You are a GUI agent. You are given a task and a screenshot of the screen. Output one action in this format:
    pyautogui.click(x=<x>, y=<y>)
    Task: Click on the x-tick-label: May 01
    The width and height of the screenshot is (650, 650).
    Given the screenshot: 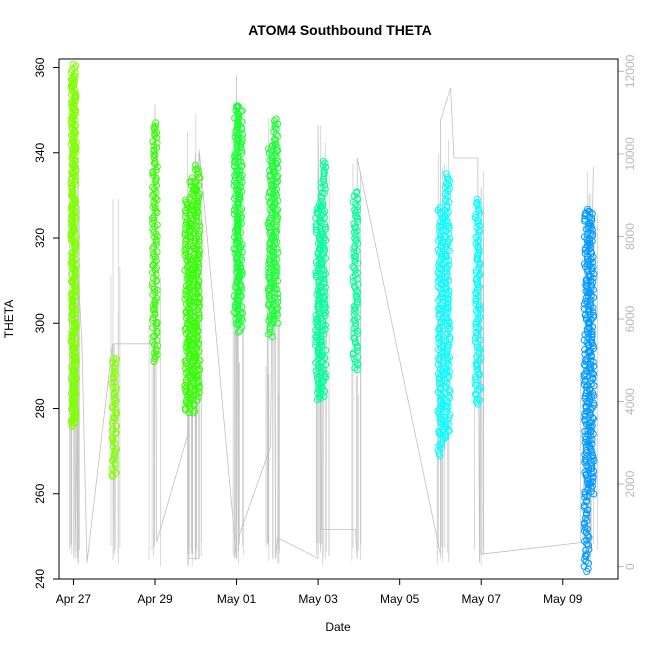 What is the action you would take?
    pyautogui.click(x=237, y=599)
    